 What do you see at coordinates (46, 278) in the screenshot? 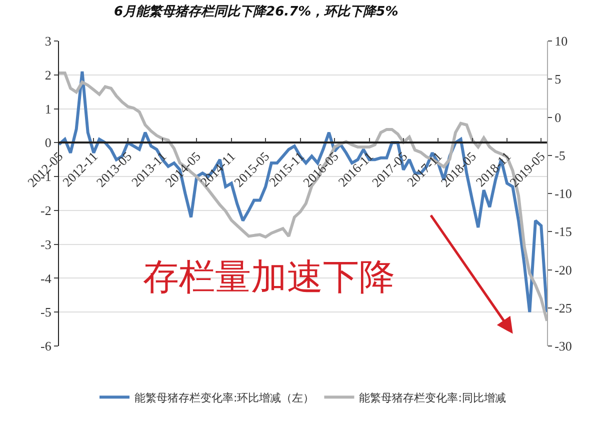
I see `y-tick-label: -4` at bounding box center [46, 278].